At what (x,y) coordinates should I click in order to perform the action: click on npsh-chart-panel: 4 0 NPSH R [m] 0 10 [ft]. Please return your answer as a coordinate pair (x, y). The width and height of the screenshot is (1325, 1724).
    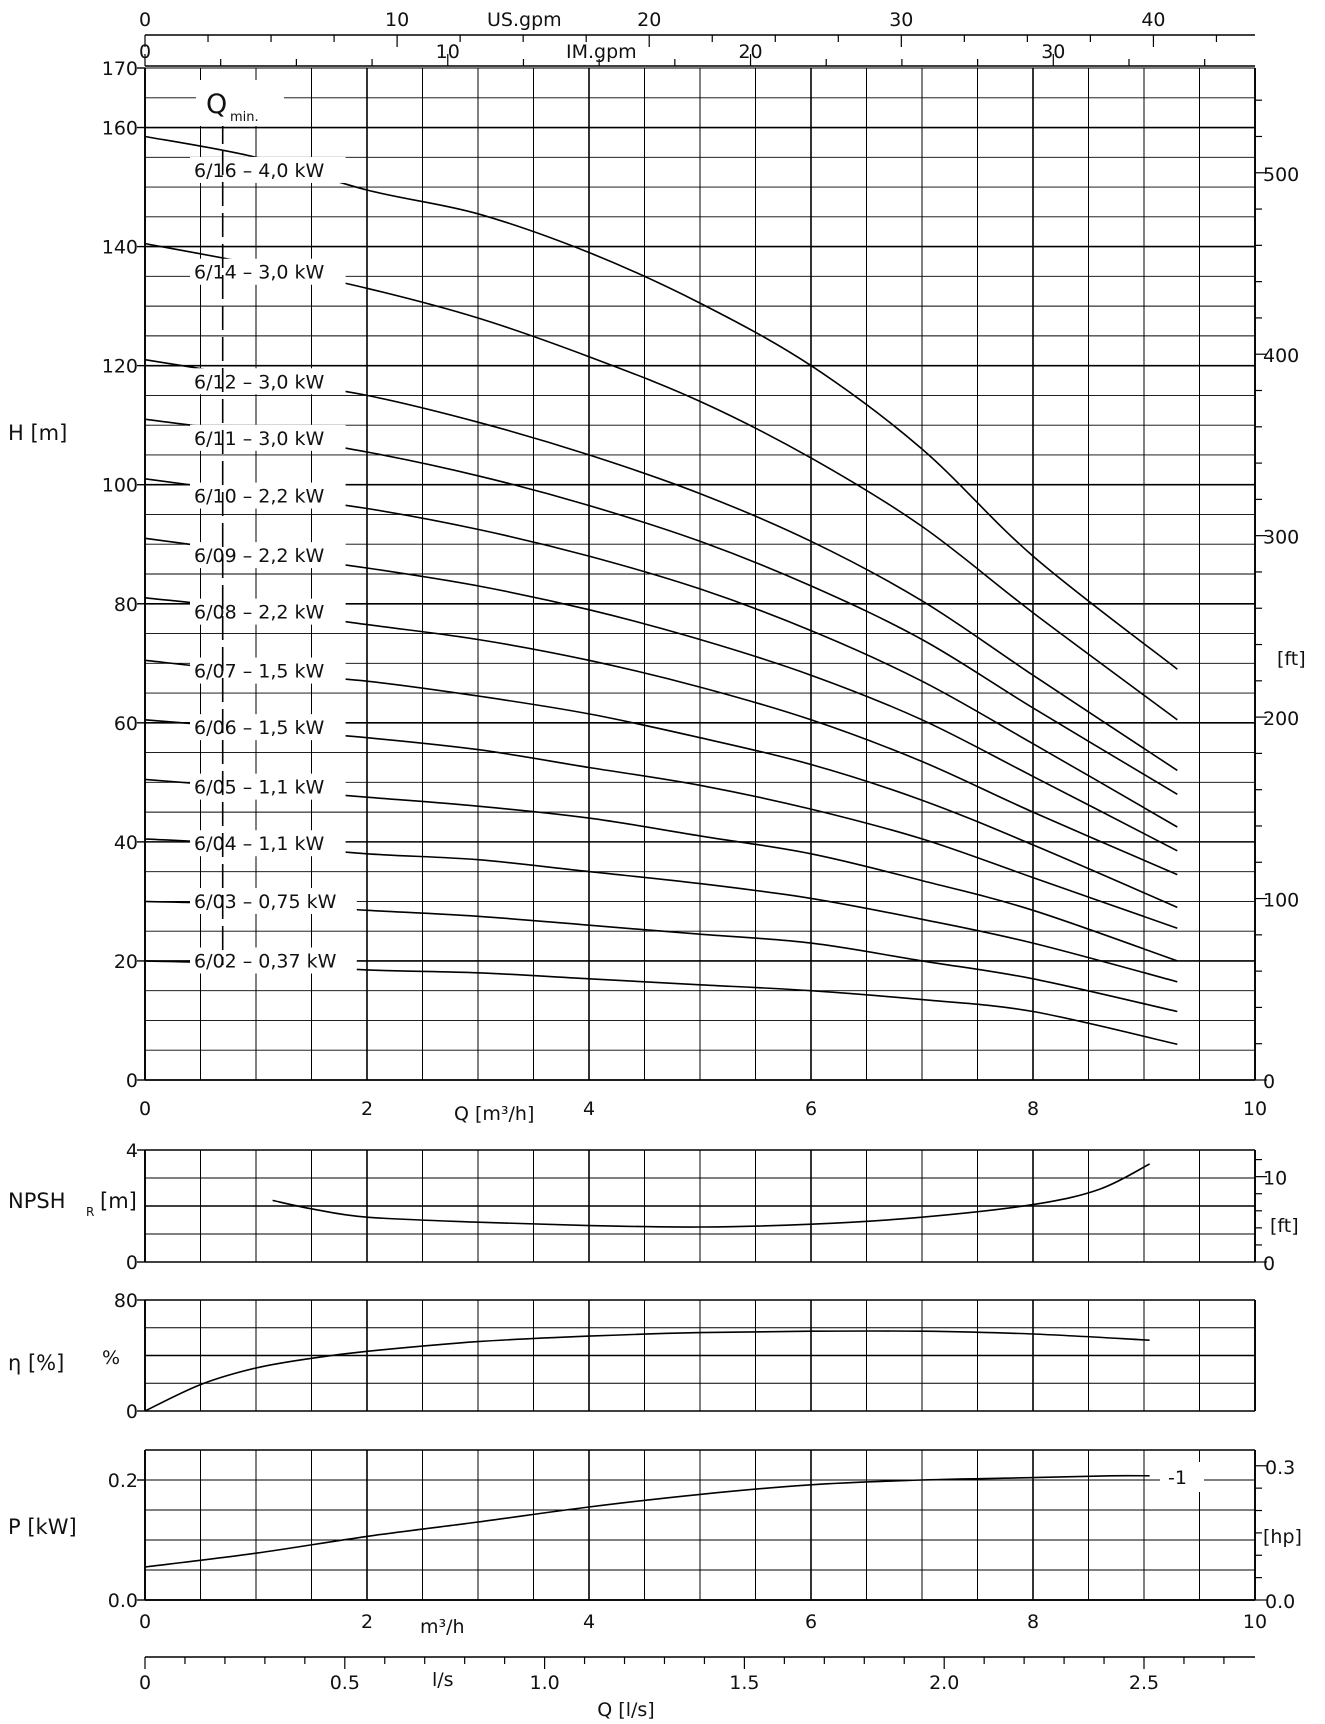
    Looking at the image, I should click on (653, 1207).